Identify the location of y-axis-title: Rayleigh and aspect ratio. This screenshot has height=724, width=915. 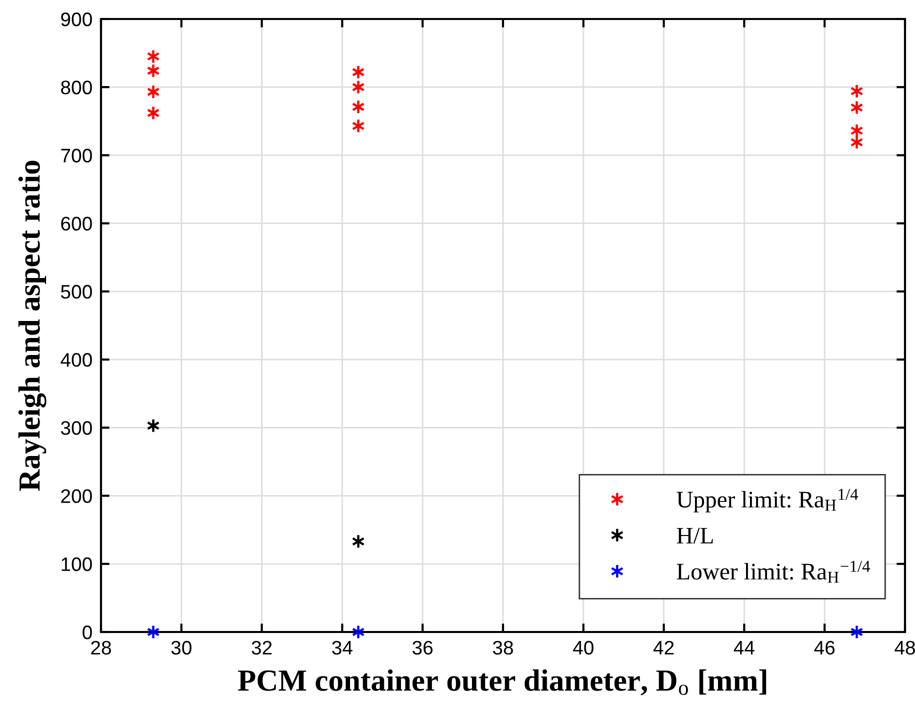
(32, 325).